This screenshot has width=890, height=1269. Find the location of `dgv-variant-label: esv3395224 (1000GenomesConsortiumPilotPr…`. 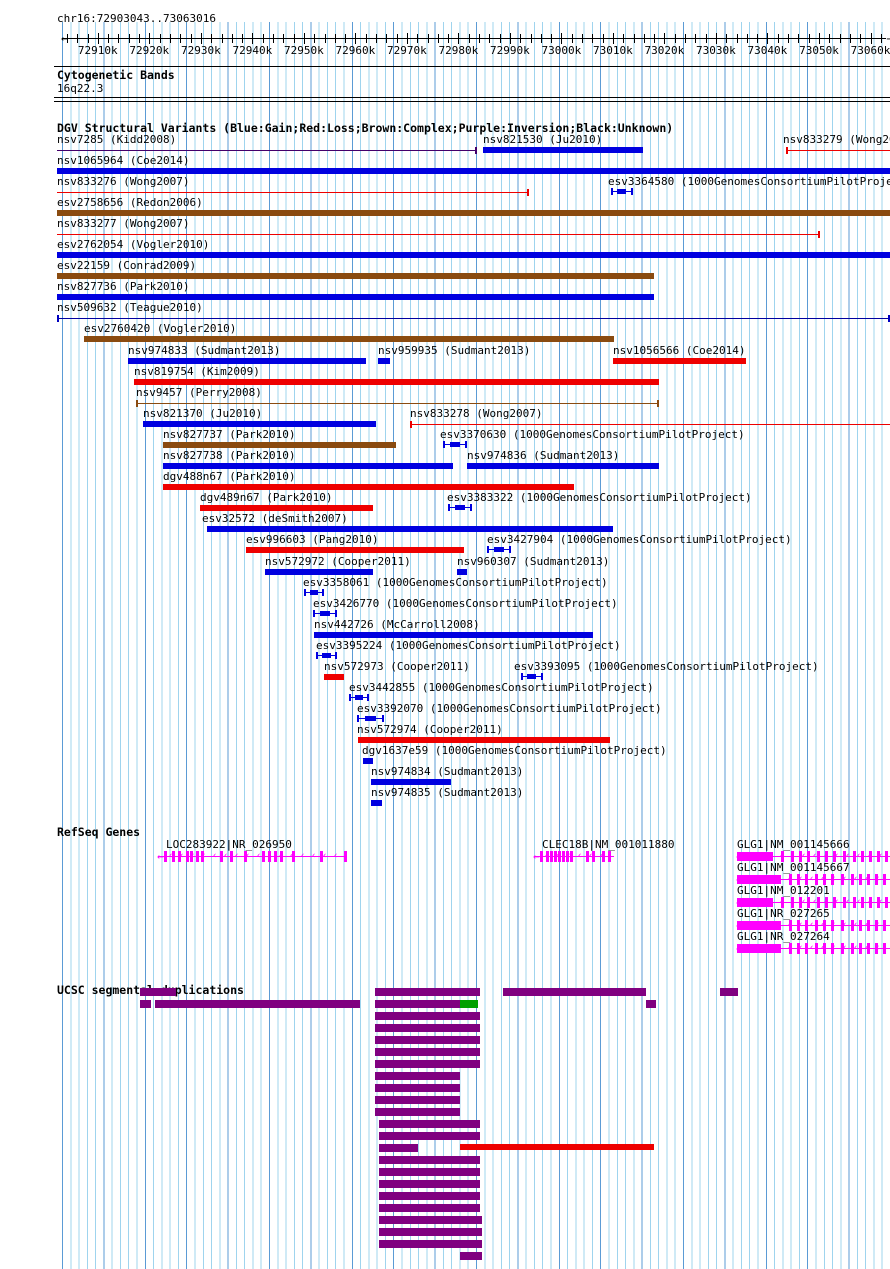

dgv-variant-label: esv3395224 (1000GenomesConsortiumPilotPr… is located at coordinates (468, 645).